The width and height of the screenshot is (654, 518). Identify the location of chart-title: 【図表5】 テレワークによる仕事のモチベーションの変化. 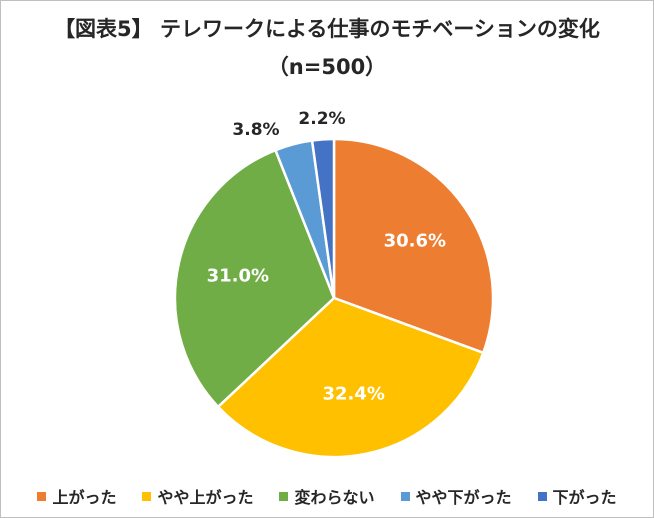
(327, 29).